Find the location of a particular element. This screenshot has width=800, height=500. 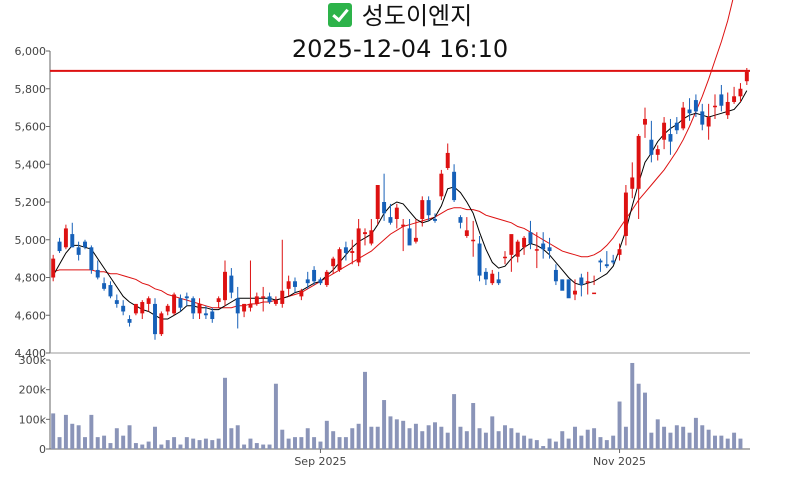

price-tick-label: 5,200 is located at coordinates (31, 202).